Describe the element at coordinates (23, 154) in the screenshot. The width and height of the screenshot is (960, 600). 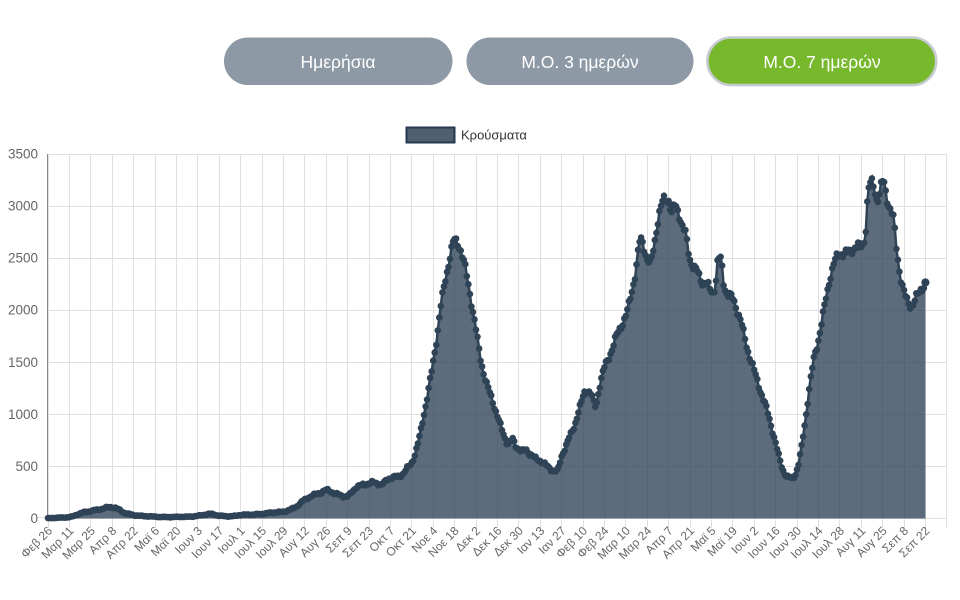
I see `svg-text: 3500` at that location.